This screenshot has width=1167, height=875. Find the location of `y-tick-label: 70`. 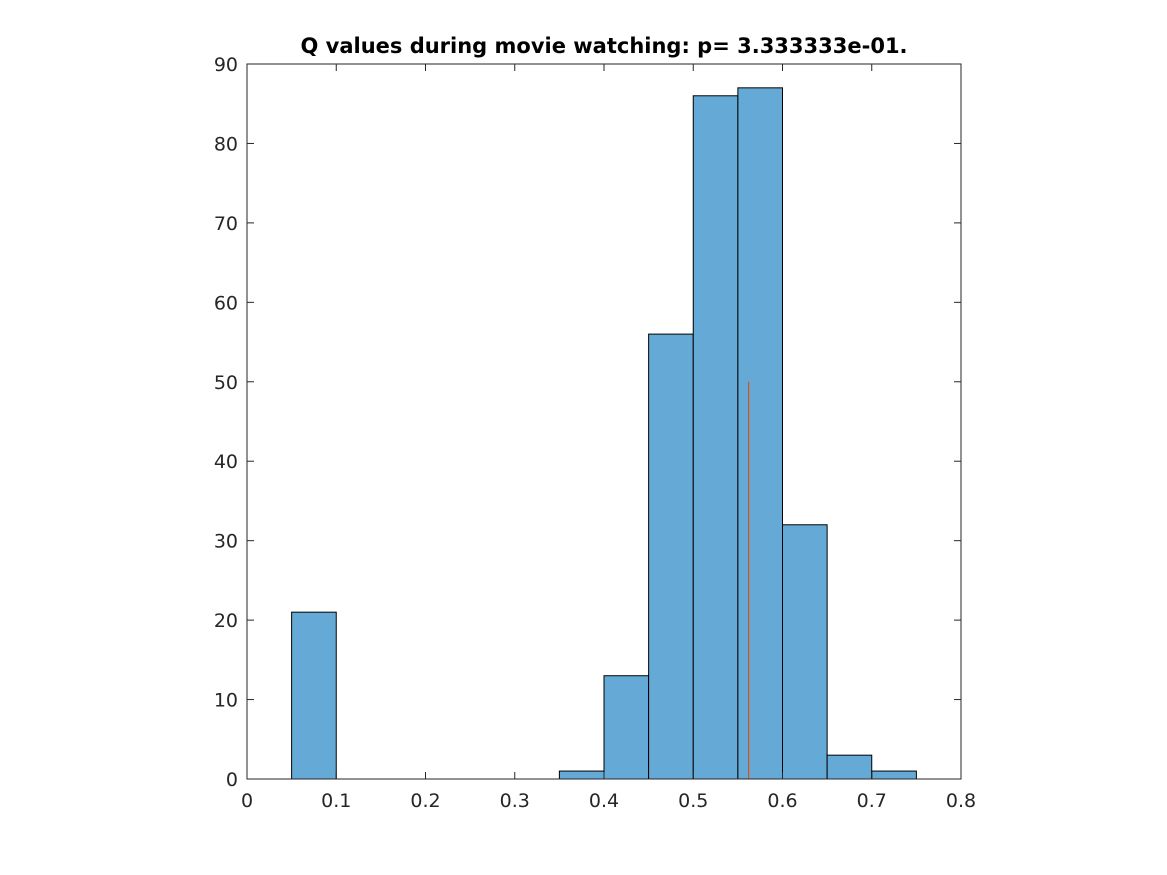

y-tick-label: 70 is located at coordinates (226, 224).